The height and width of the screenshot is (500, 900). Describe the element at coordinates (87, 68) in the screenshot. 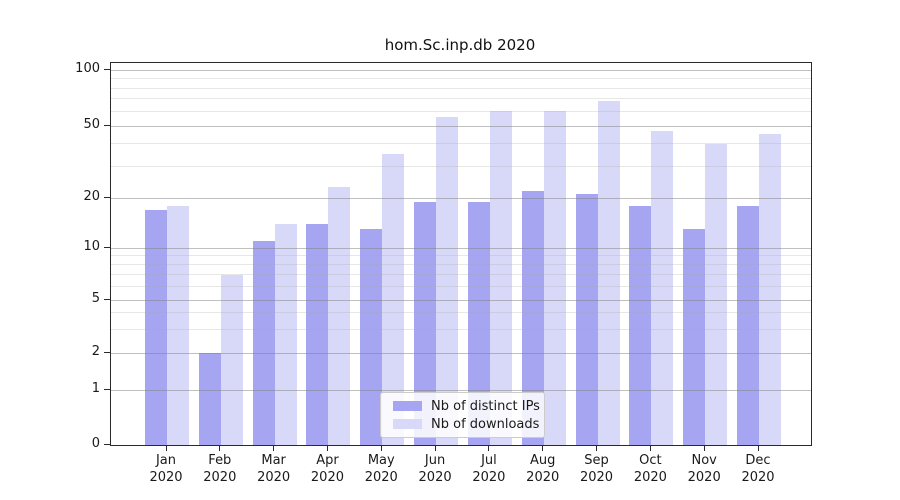

I see `y-tick-label-100: 100` at that location.